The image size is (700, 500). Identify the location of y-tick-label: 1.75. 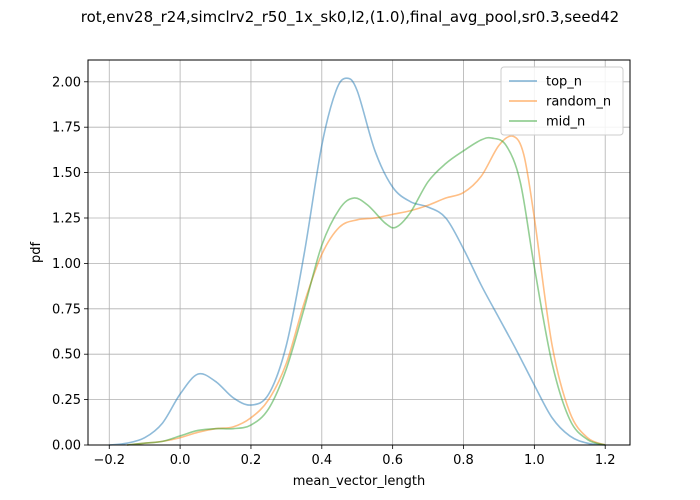
(66, 128).